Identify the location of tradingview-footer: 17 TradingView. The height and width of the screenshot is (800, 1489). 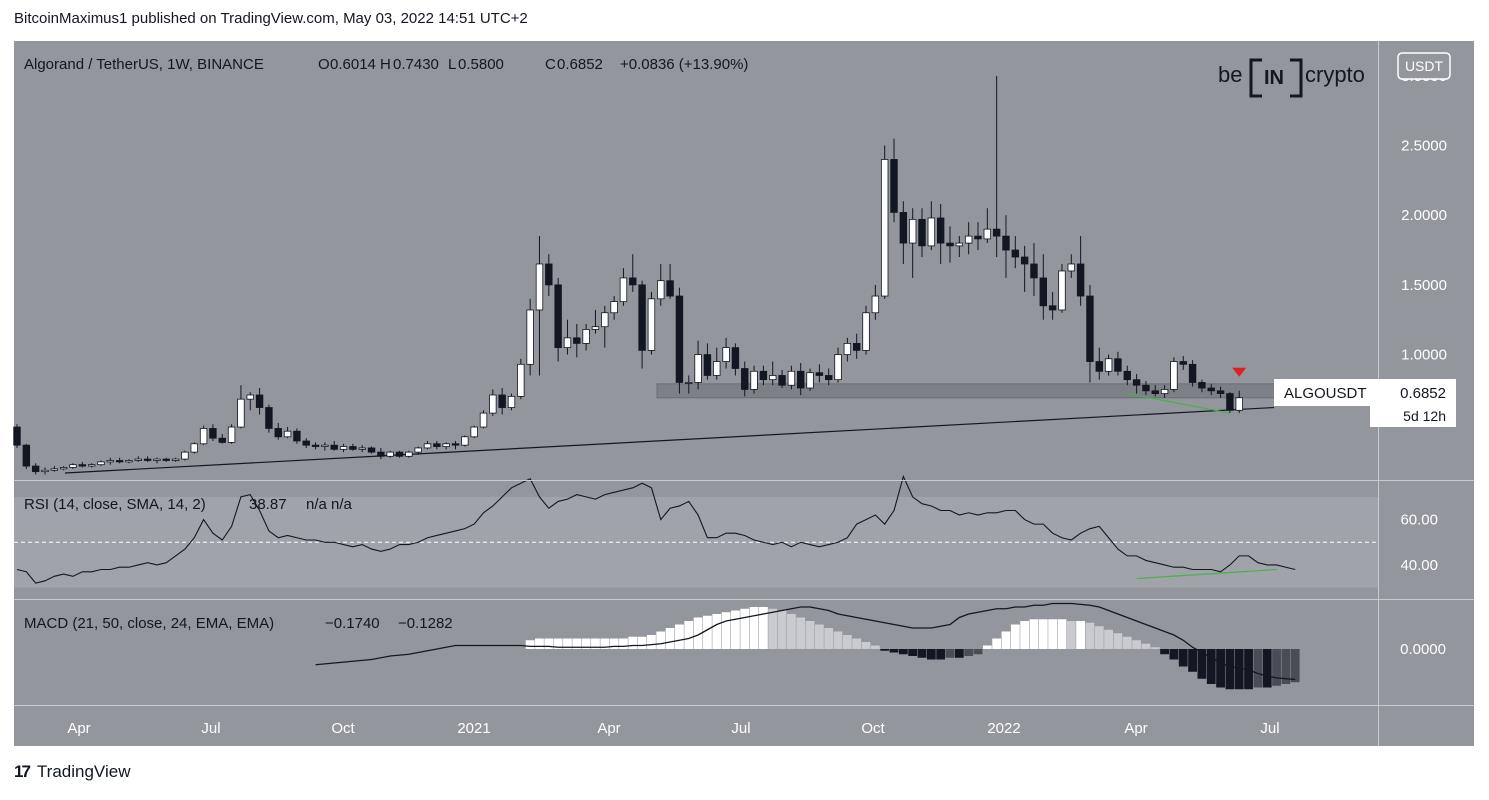
(72, 772).